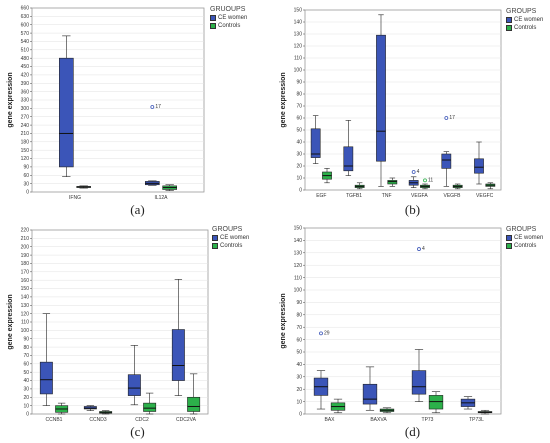 This screenshot has height=443, width=550. What do you see at coordinates (75, 198) in the screenshot?
I see `category-label: IFNG` at bounding box center [75, 198].